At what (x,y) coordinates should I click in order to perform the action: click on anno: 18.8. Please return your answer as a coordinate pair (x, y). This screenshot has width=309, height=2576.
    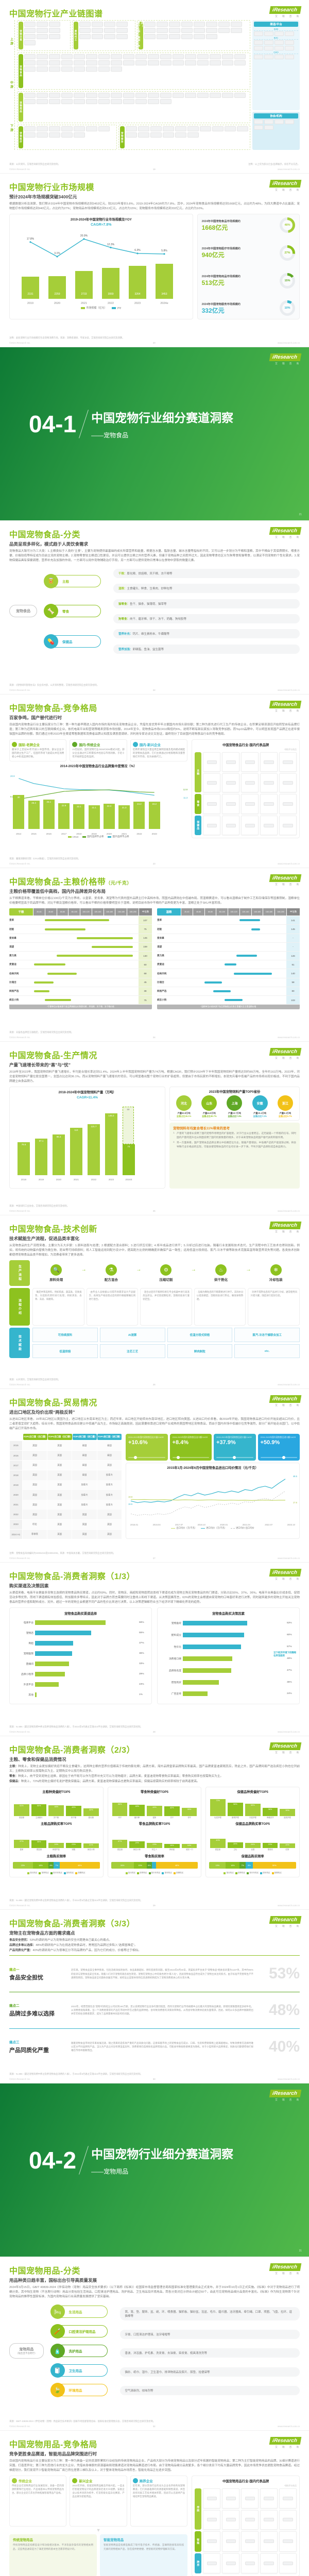
    Looking at the image, I should click on (130, 1496).